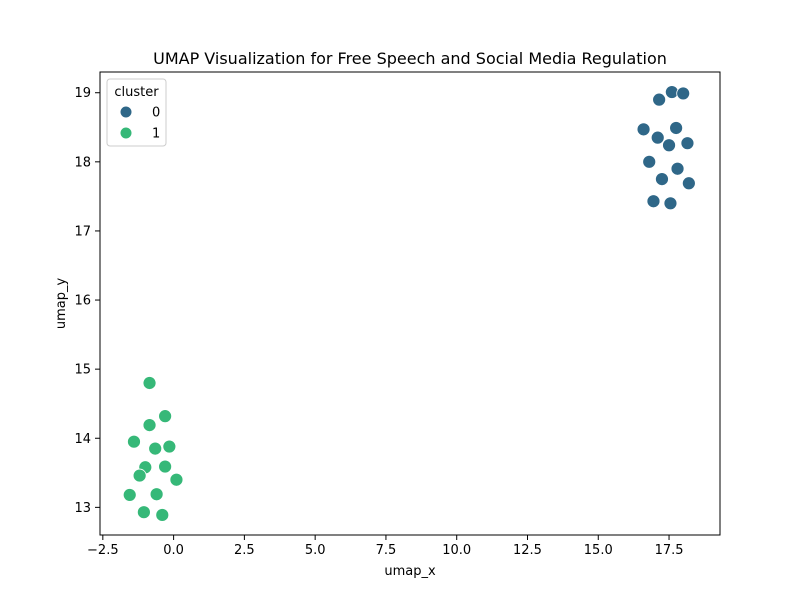 This screenshot has width=800, height=600. I want to click on y-tick-label: 16, so click(82, 301).